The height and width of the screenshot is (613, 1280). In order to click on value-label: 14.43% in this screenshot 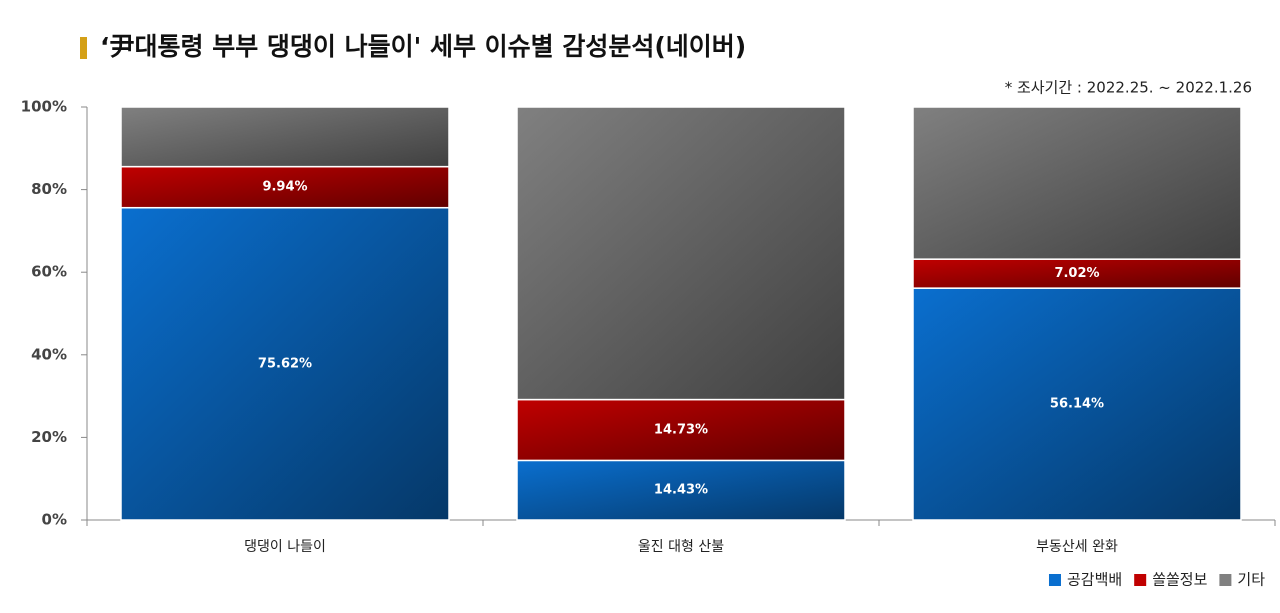, I will do `click(681, 490)`.